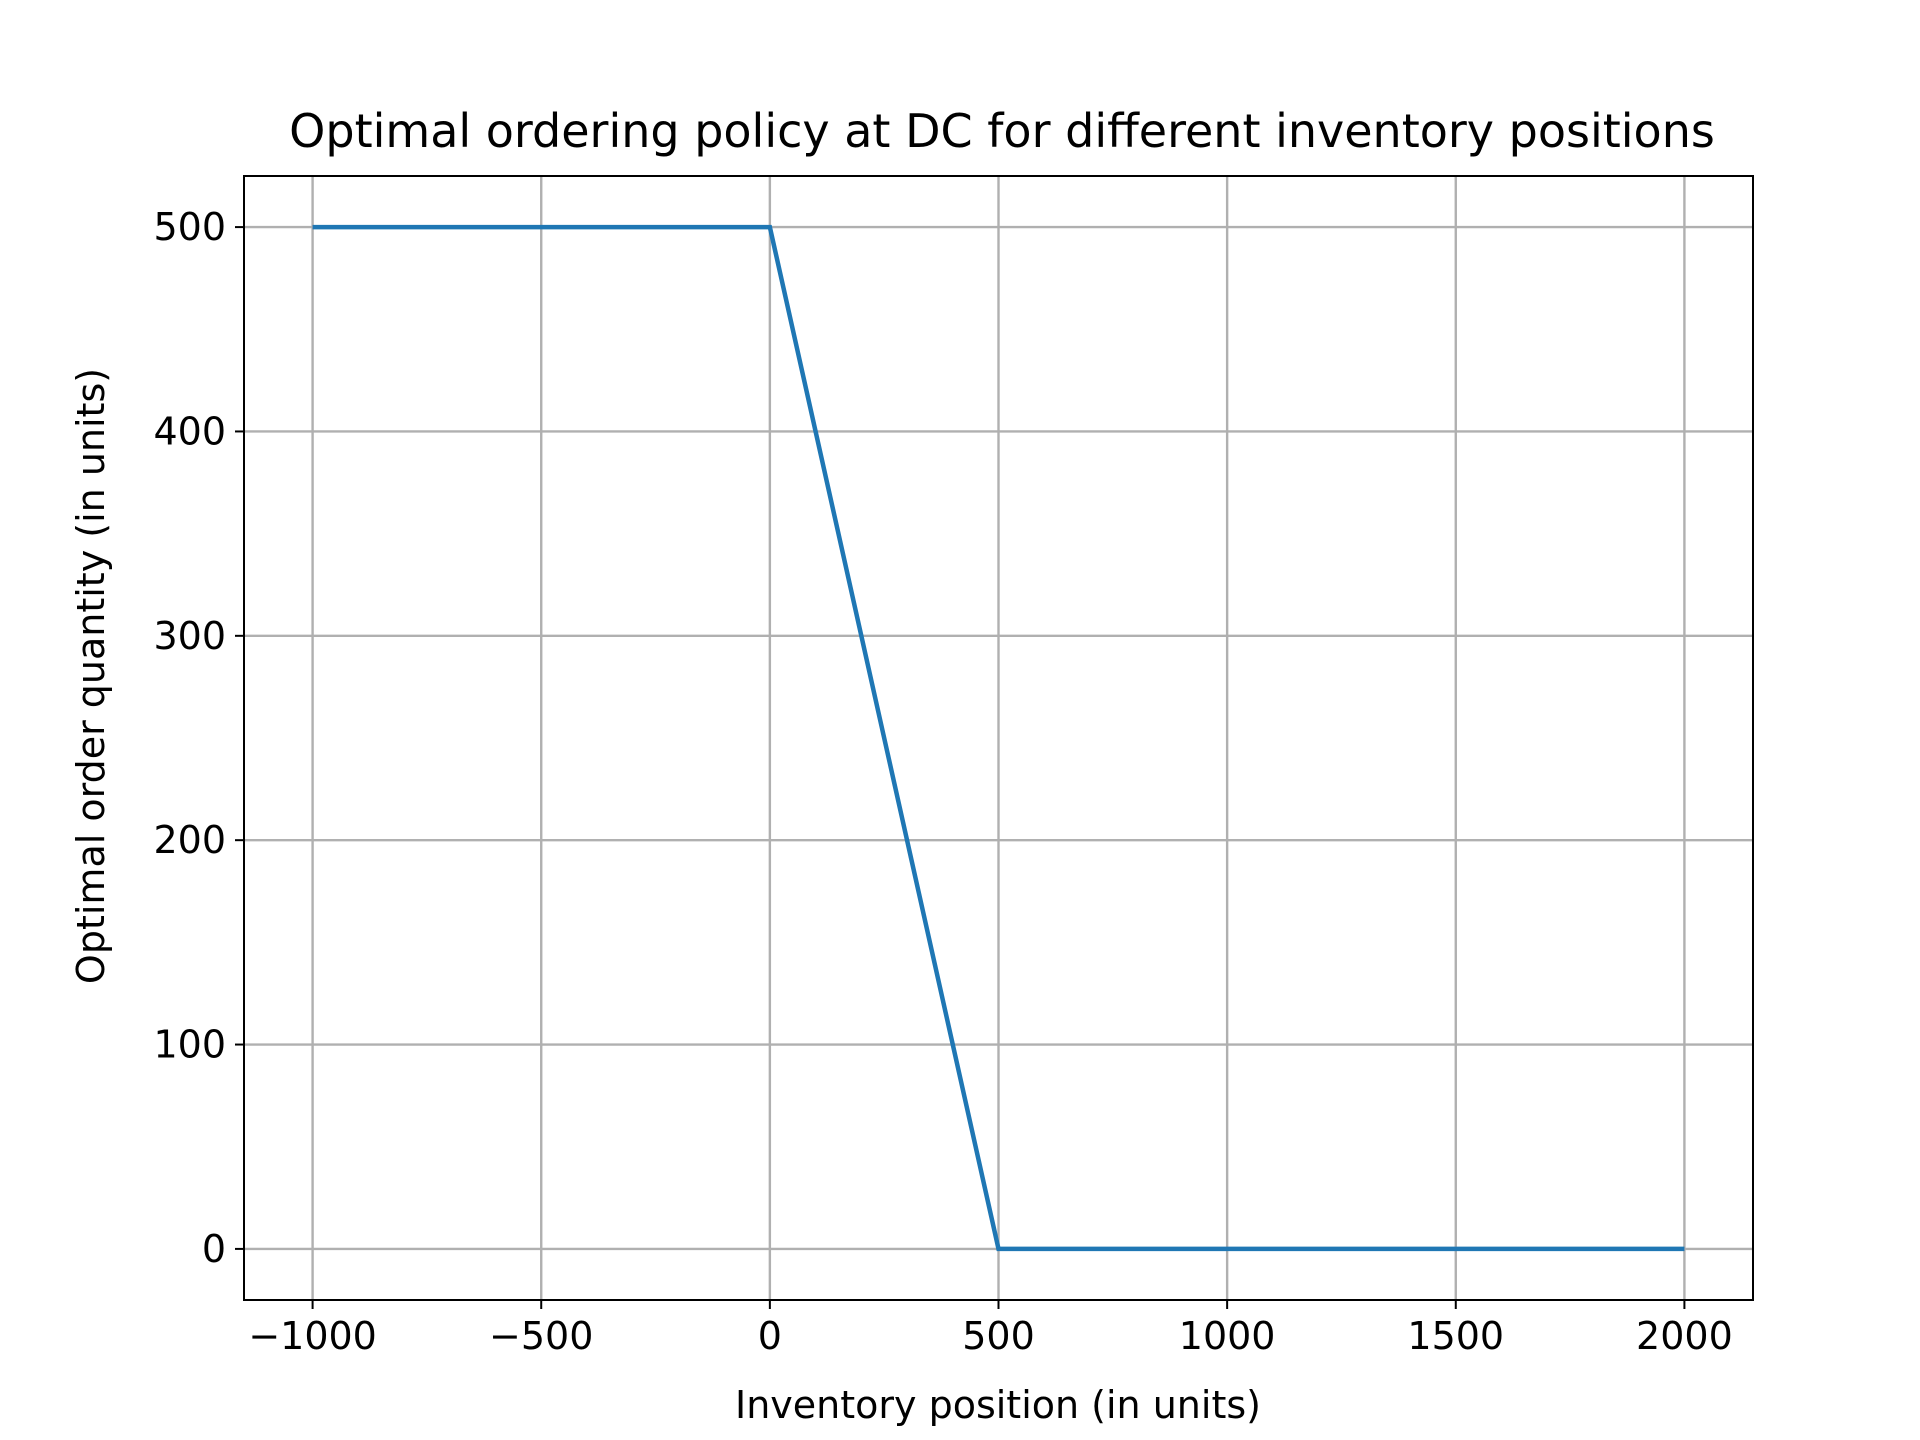 This screenshot has width=1920, height=1440. What do you see at coordinates (189, 431) in the screenshot?
I see `y-tick-label: 400` at bounding box center [189, 431].